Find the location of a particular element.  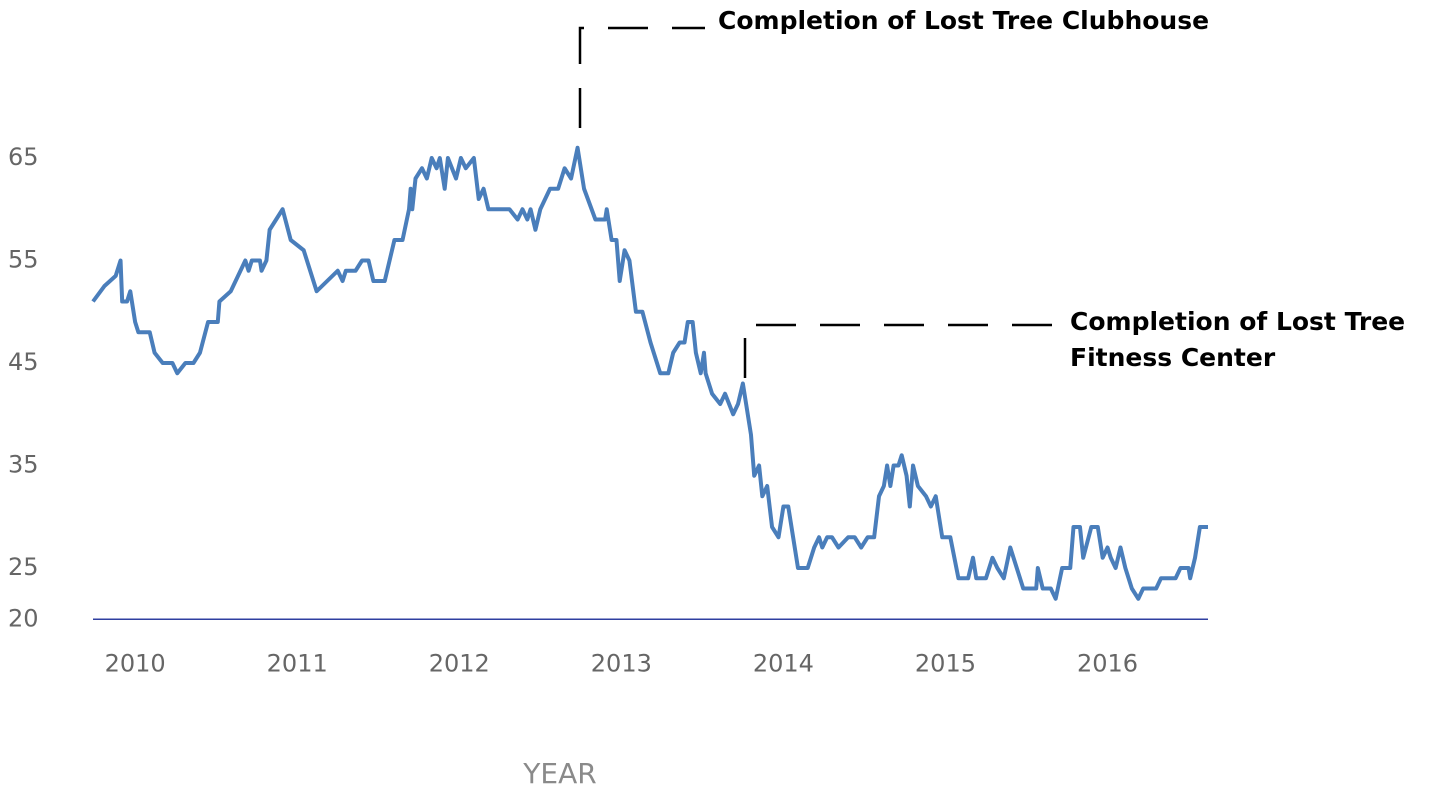

y-tick-label: 45 is located at coordinates (23, 362).